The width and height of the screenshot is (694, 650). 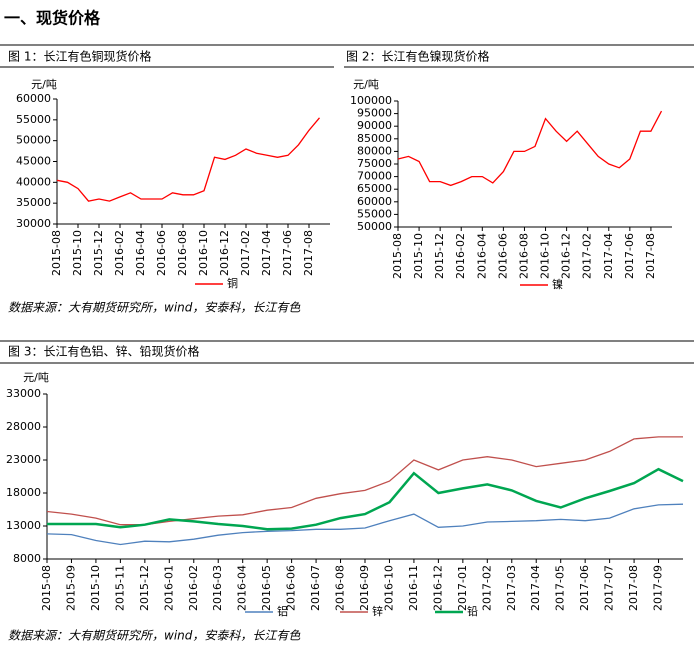 I want to click on x-tick-label: 2016-05, so click(x=266, y=588).